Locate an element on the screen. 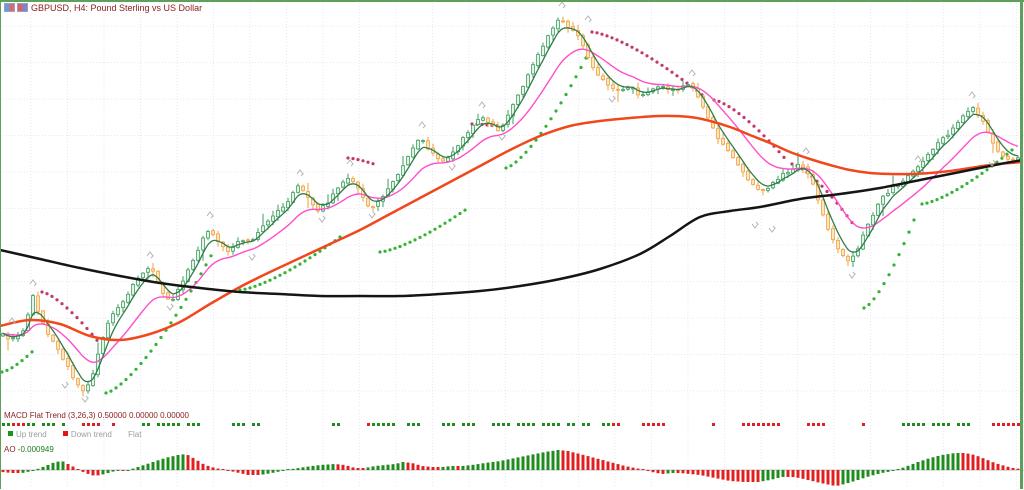 This screenshot has width=1024, height=490. macd-legend: Up trend Down trend Flat is located at coordinates (81, 435).